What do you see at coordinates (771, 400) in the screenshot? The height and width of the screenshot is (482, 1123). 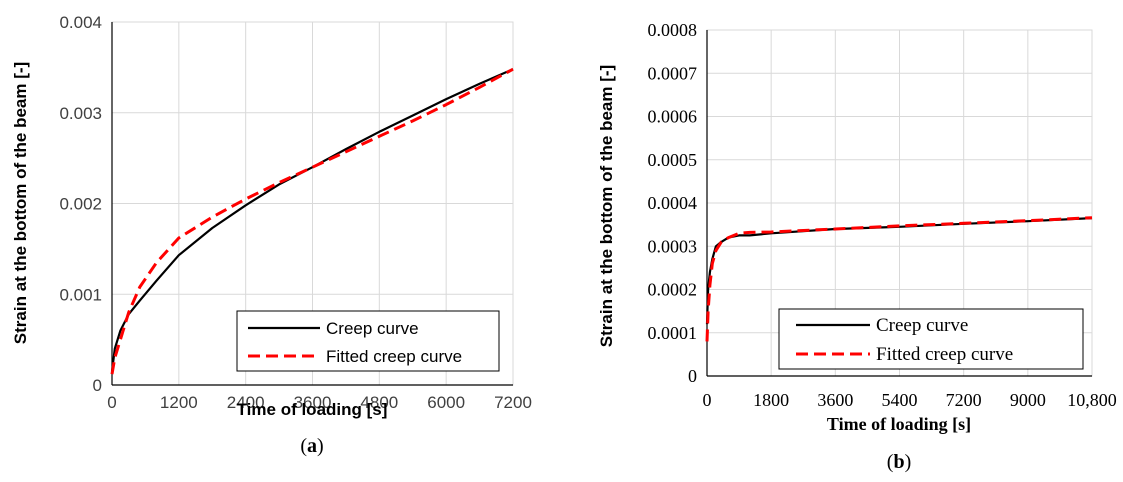 I see `x-tick-label: 1800` at bounding box center [771, 400].